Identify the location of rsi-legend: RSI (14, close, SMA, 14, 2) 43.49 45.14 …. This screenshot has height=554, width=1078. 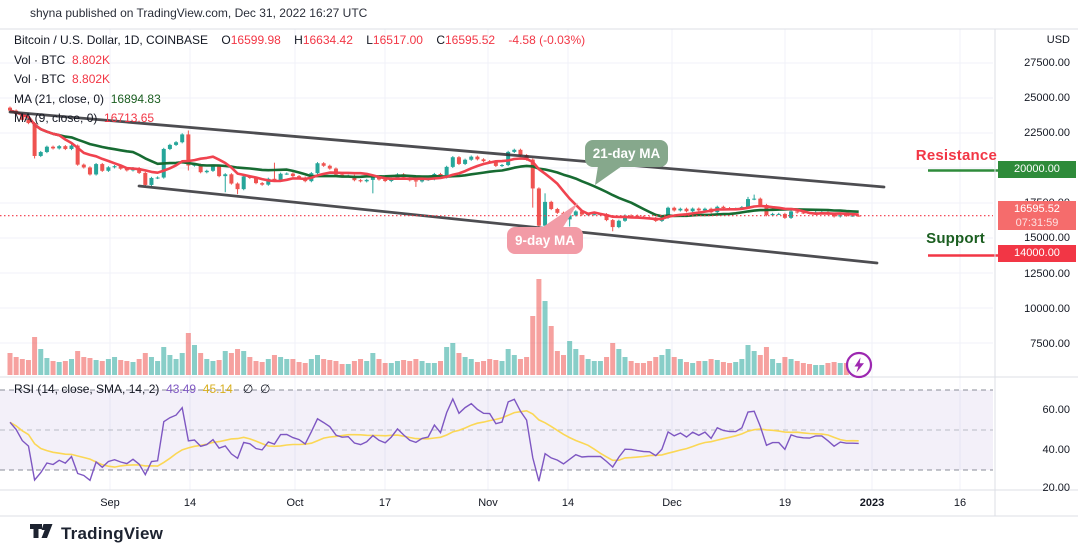
(142, 389).